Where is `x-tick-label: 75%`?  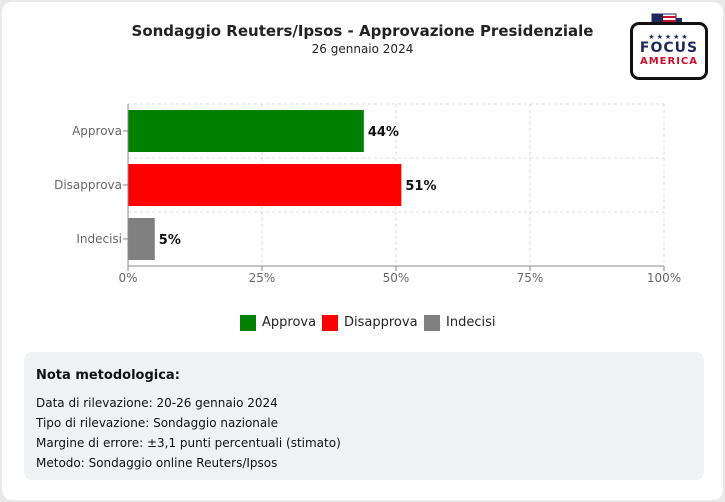
x-tick-label: 75% is located at coordinates (530, 278).